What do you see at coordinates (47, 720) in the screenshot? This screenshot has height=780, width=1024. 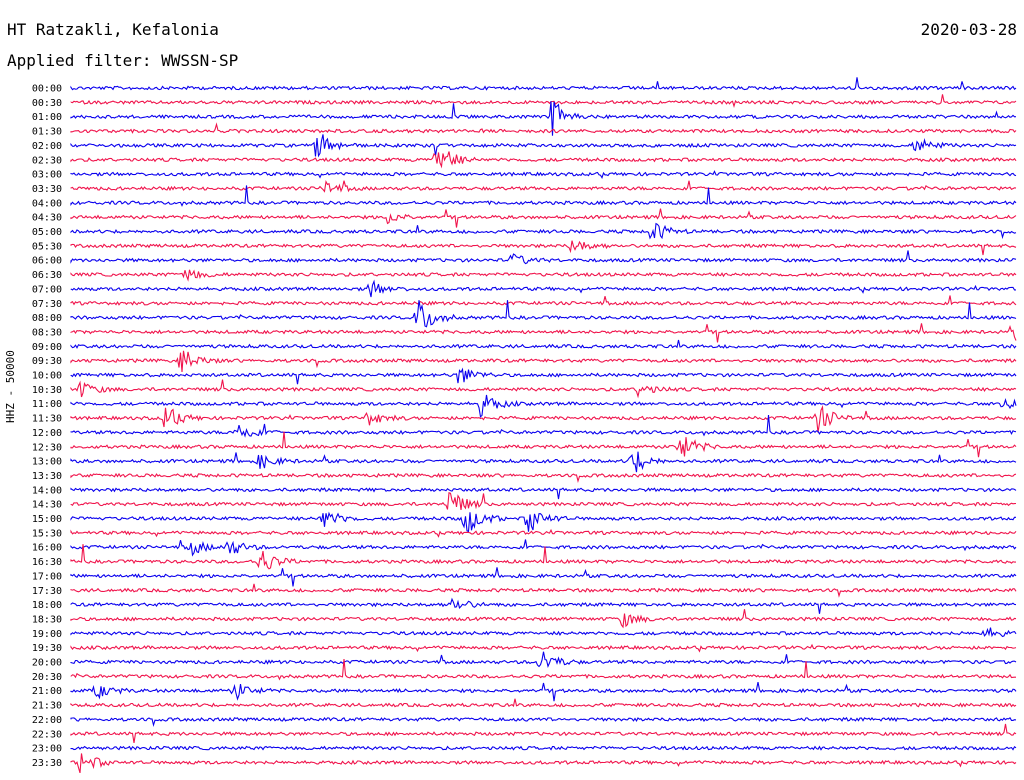 I see `time-label: 22:00` at bounding box center [47, 720].